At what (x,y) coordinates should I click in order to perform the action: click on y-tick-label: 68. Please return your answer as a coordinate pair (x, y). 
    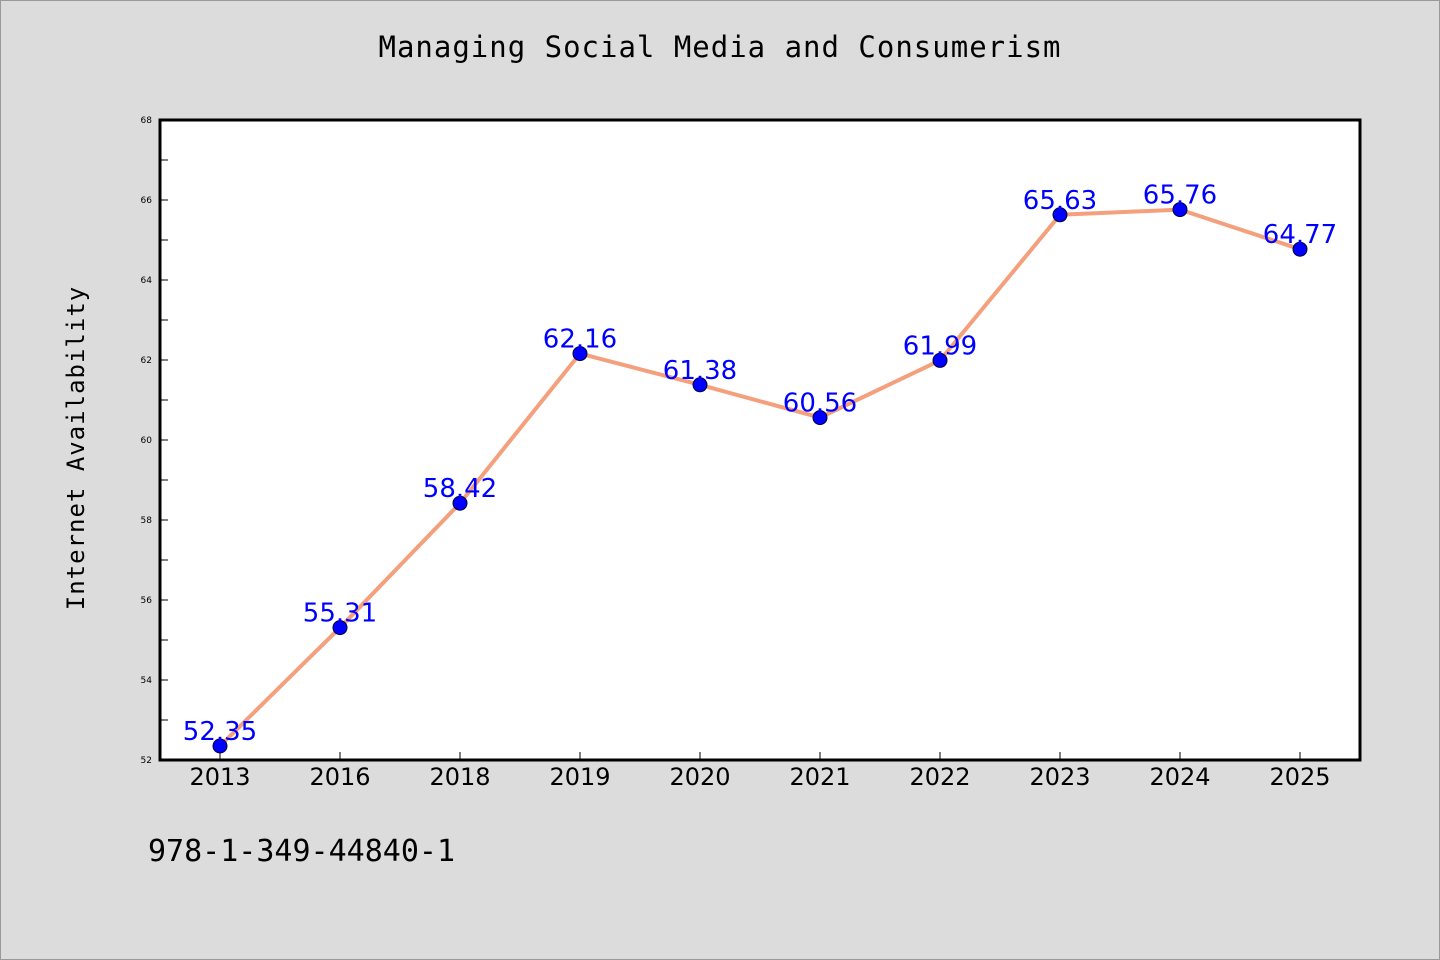
    Looking at the image, I should click on (147, 121).